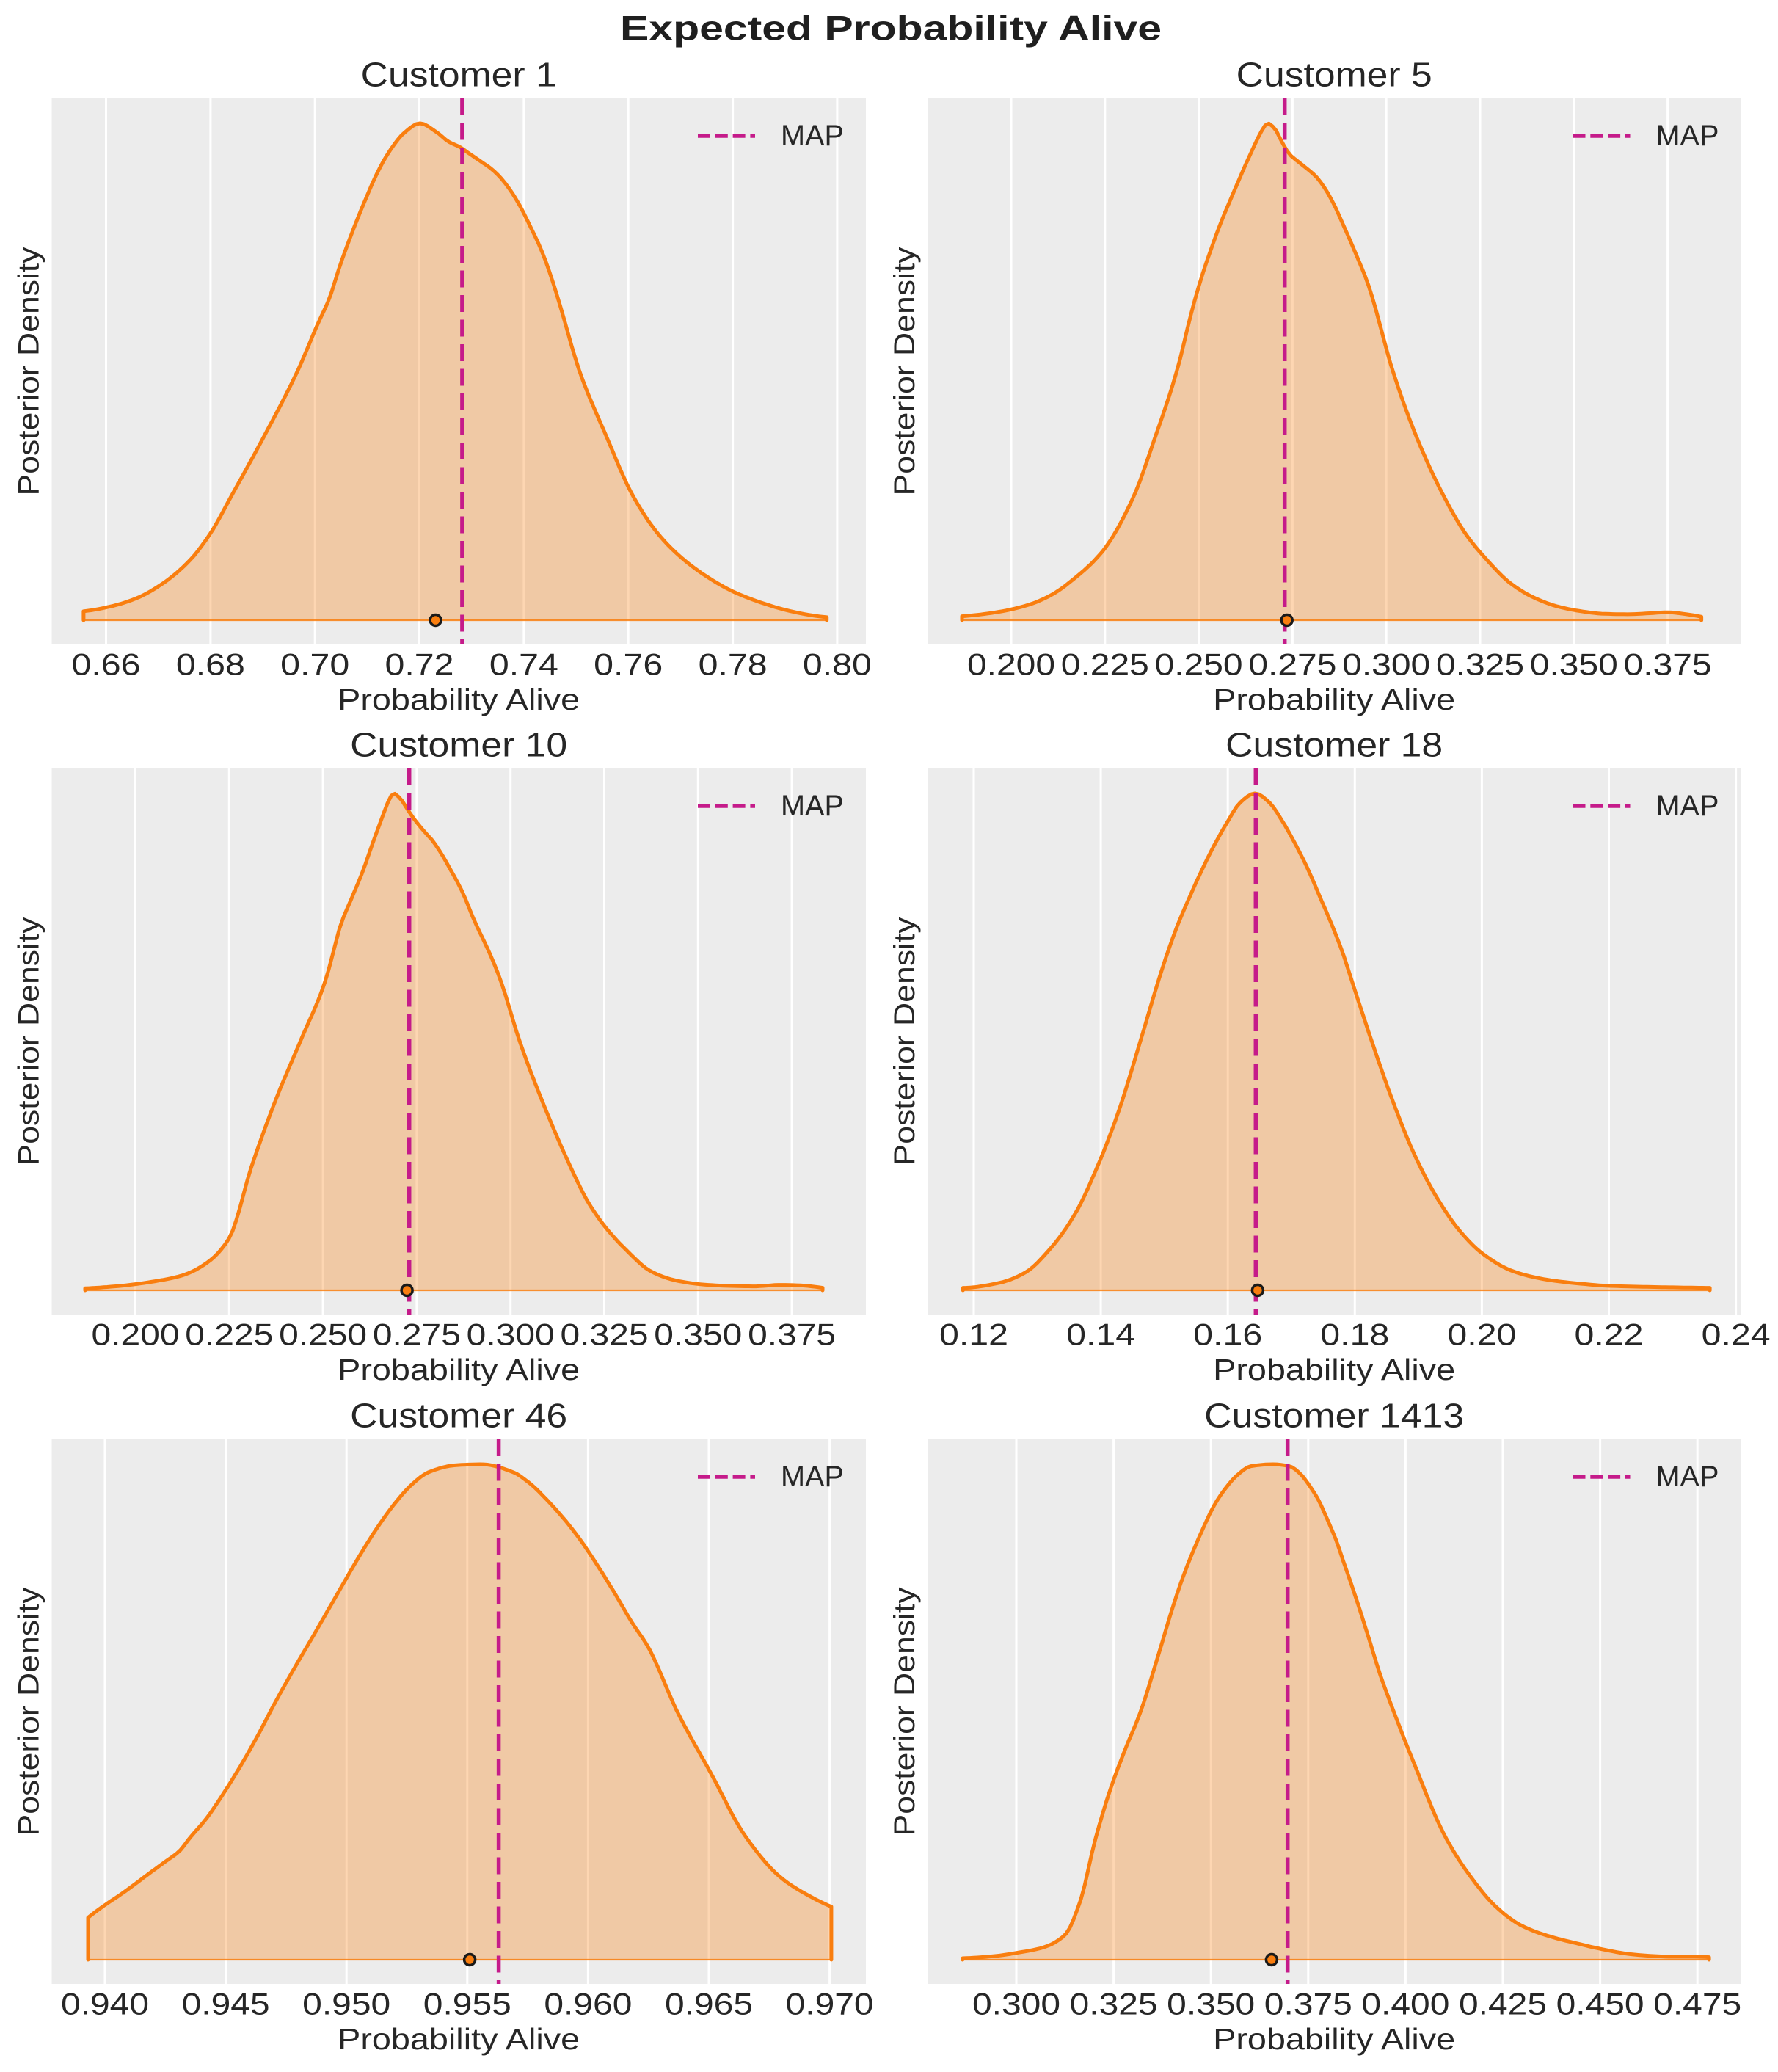  I want to click on svg-text: 0.475, so click(1697, 2004).